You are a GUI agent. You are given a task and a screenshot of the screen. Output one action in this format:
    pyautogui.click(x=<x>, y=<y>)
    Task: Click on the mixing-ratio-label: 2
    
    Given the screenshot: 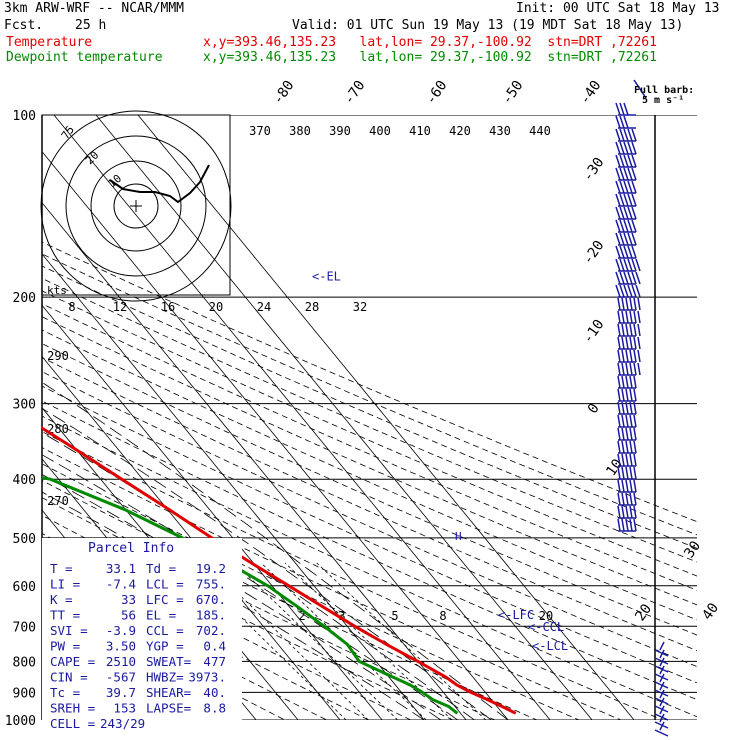 What is the action you would take?
    pyautogui.click(x=301, y=616)
    